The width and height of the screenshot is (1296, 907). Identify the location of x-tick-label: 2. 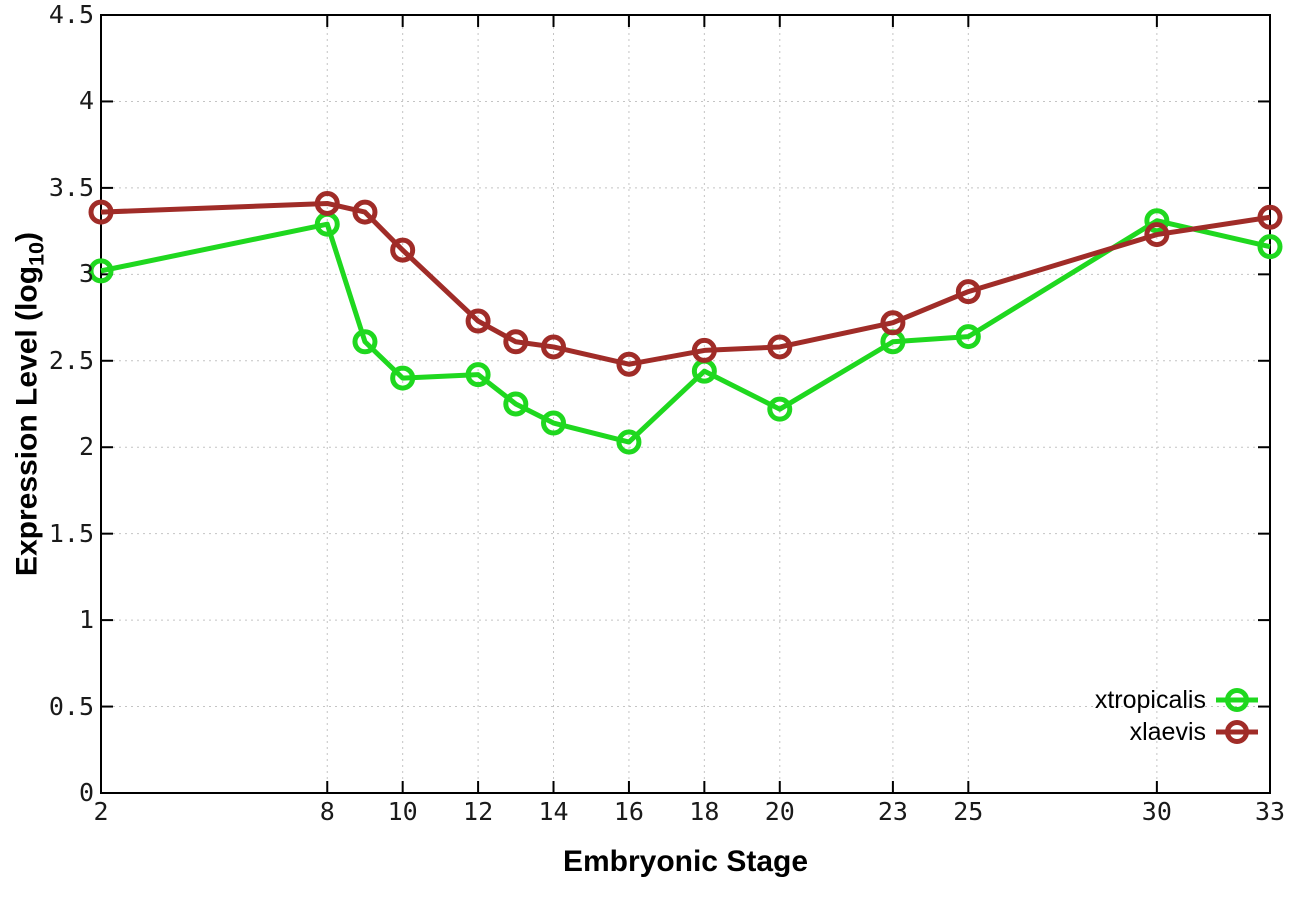
(101, 811).